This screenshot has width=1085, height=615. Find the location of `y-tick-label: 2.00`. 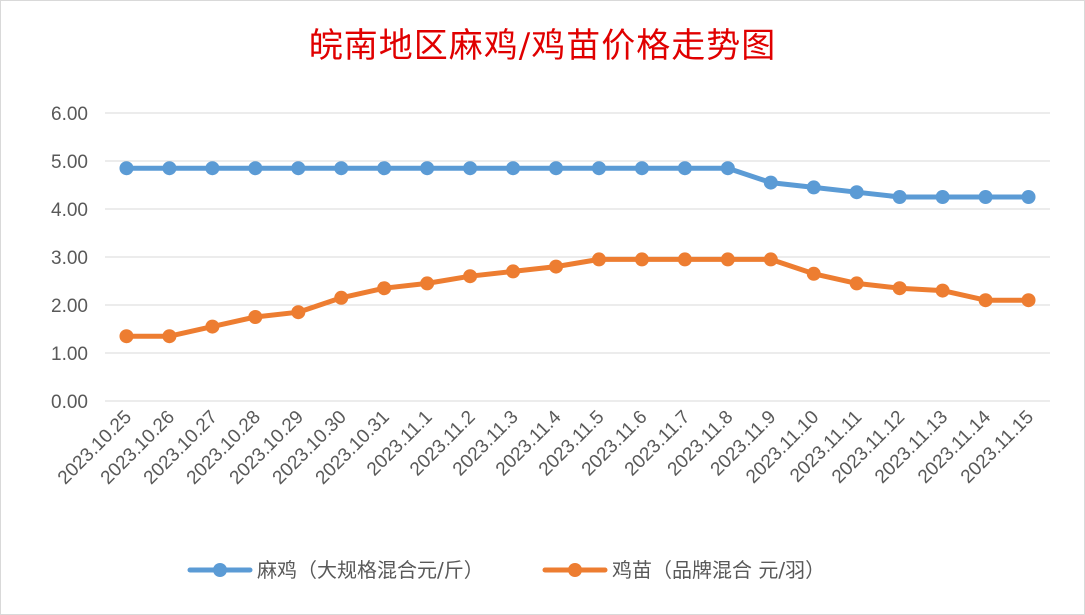

y-tick-label: 2.00 is located at coordinates (69, 306).